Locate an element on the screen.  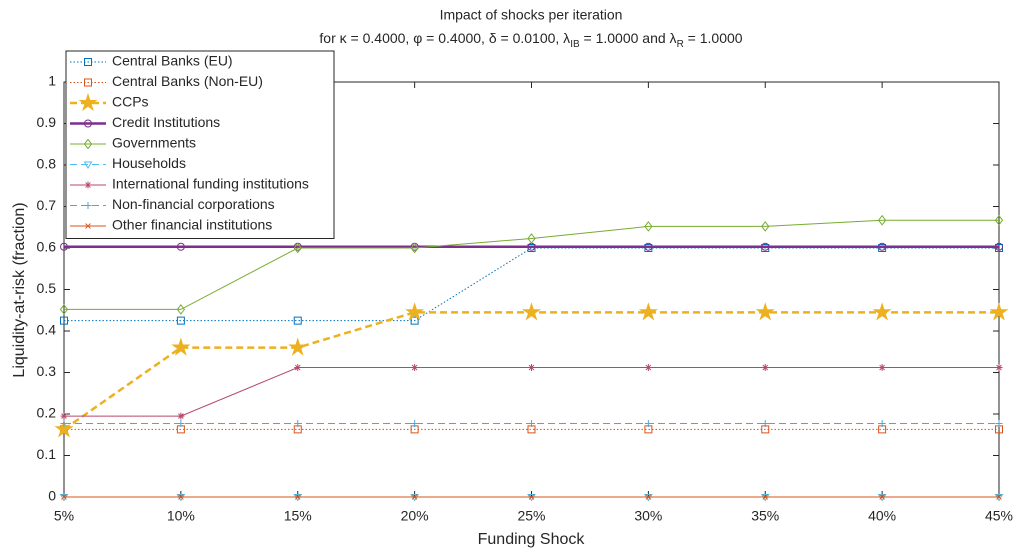
x-tick-label: 10% is located at coordinates (181, 516).